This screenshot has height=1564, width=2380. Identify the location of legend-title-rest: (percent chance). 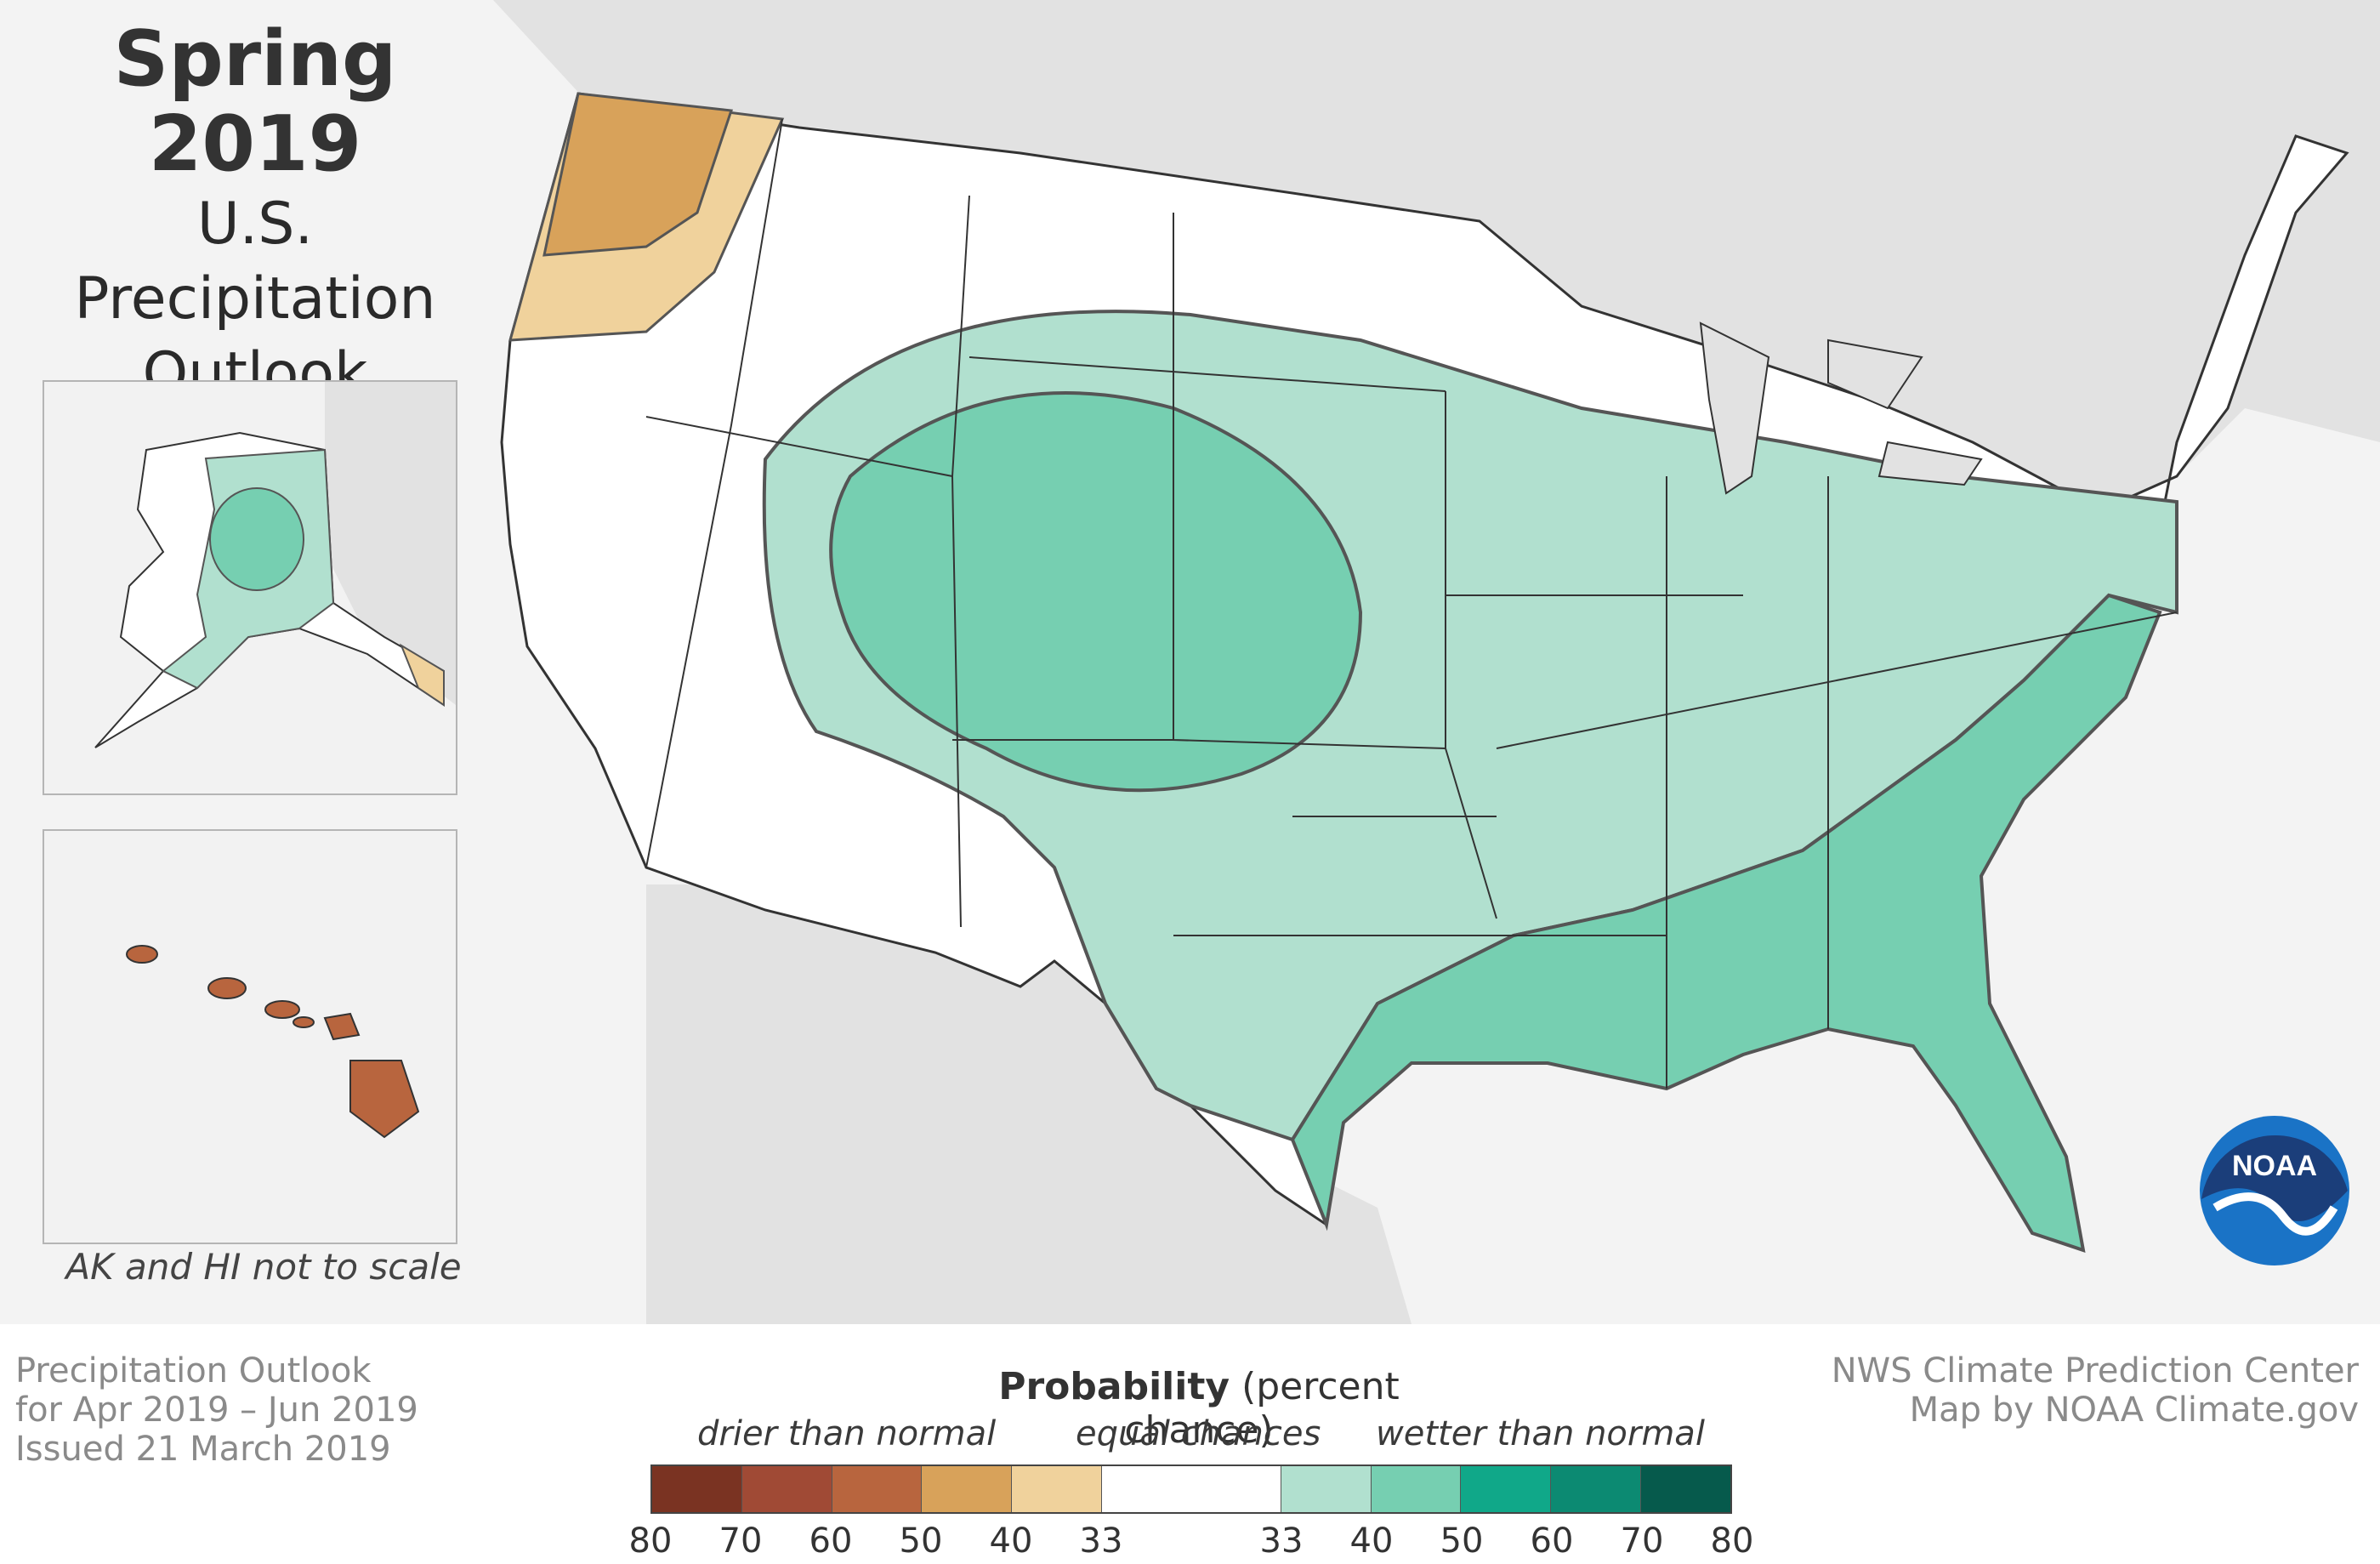
(1262, 1408).